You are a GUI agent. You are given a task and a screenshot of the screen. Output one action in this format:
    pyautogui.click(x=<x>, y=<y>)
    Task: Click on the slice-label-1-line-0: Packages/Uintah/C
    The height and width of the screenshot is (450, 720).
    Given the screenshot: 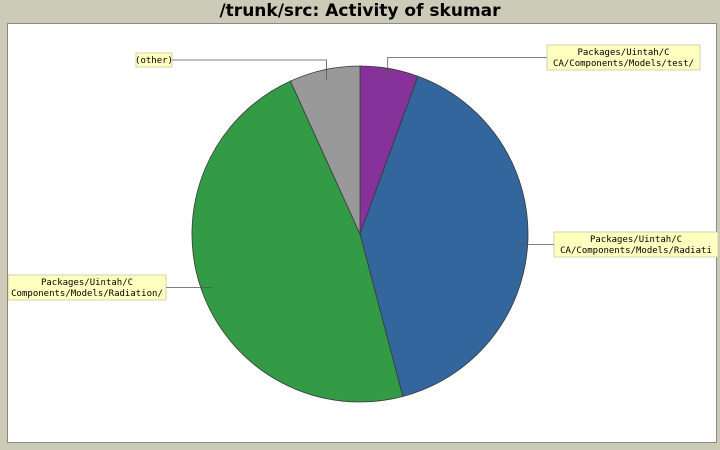 What is the action you would take?
    pyautogui.click(x=636, y=240)
    